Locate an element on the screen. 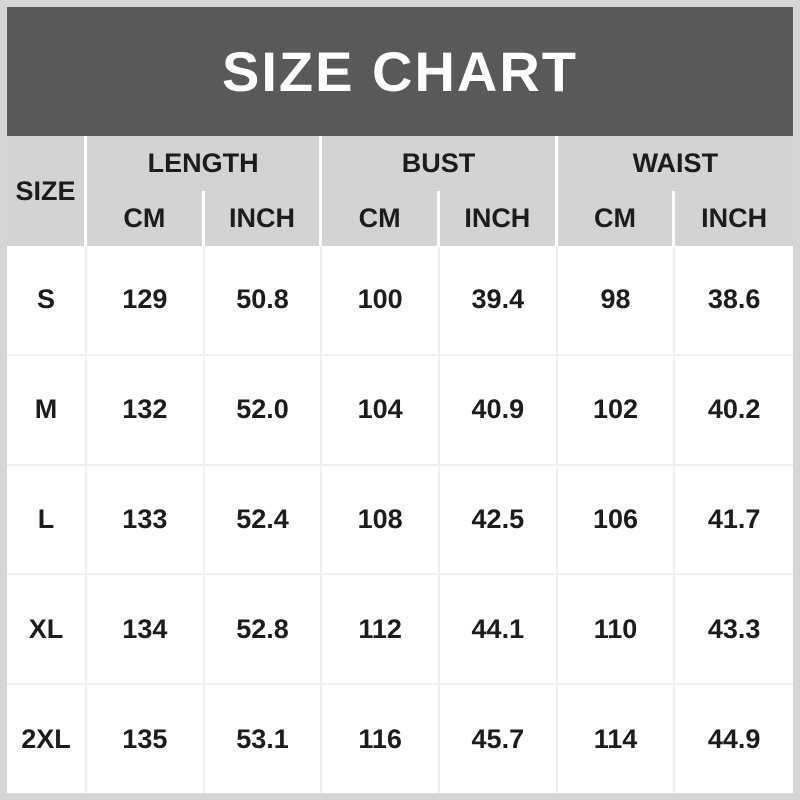  size-label: 2XL is located at coordinates (47, 739).